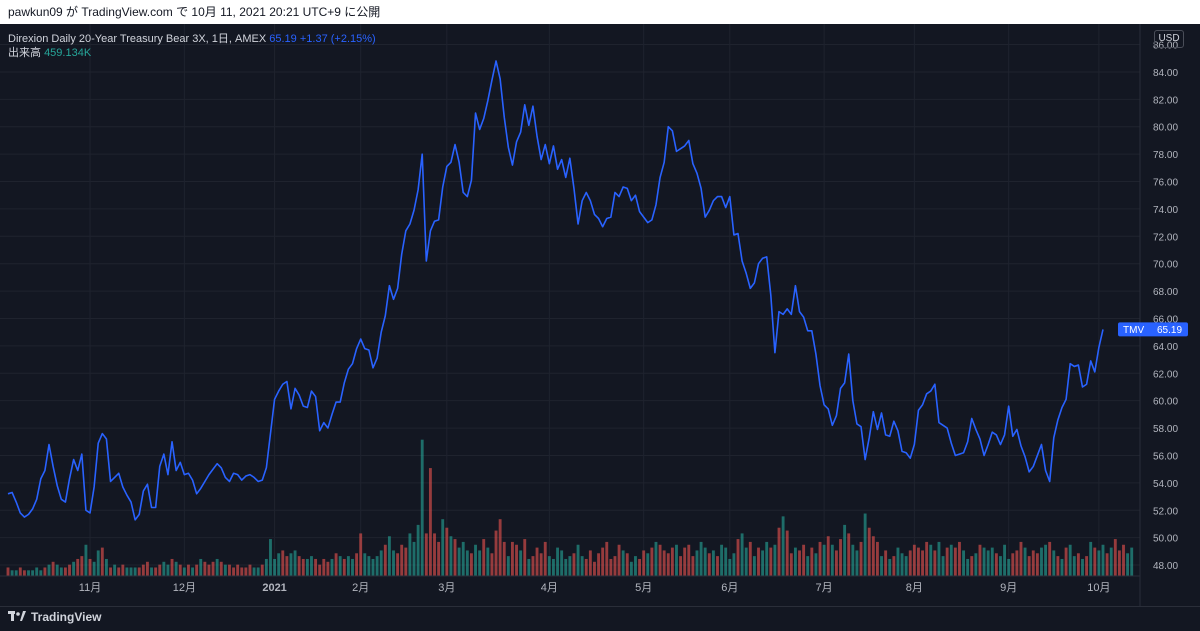 This screenshot has height=631, width=1200. I want to click on price-tick-label: 60.00, so click(1165, 402).